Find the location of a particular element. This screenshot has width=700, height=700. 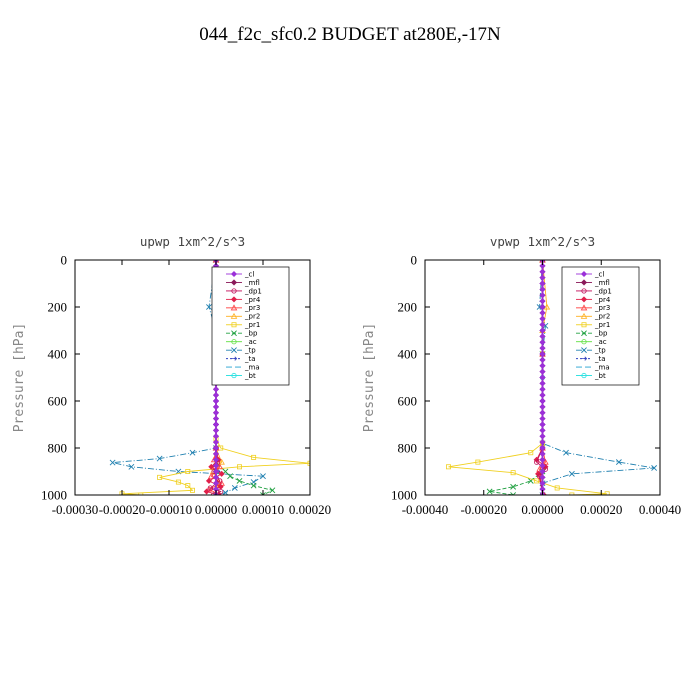

x-tick-label: 0.00020 is located at coordinates (310, 509).